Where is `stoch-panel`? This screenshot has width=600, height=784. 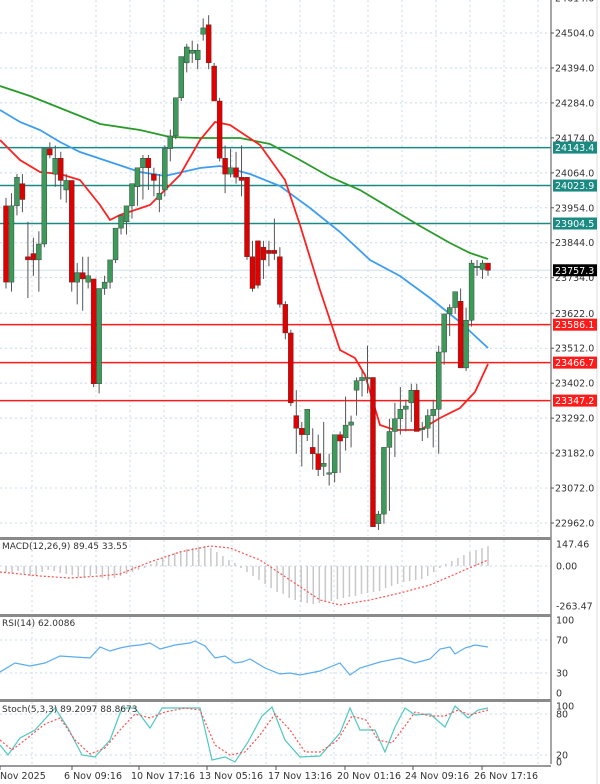 stoch-panel is located at coordinates (244, 734).